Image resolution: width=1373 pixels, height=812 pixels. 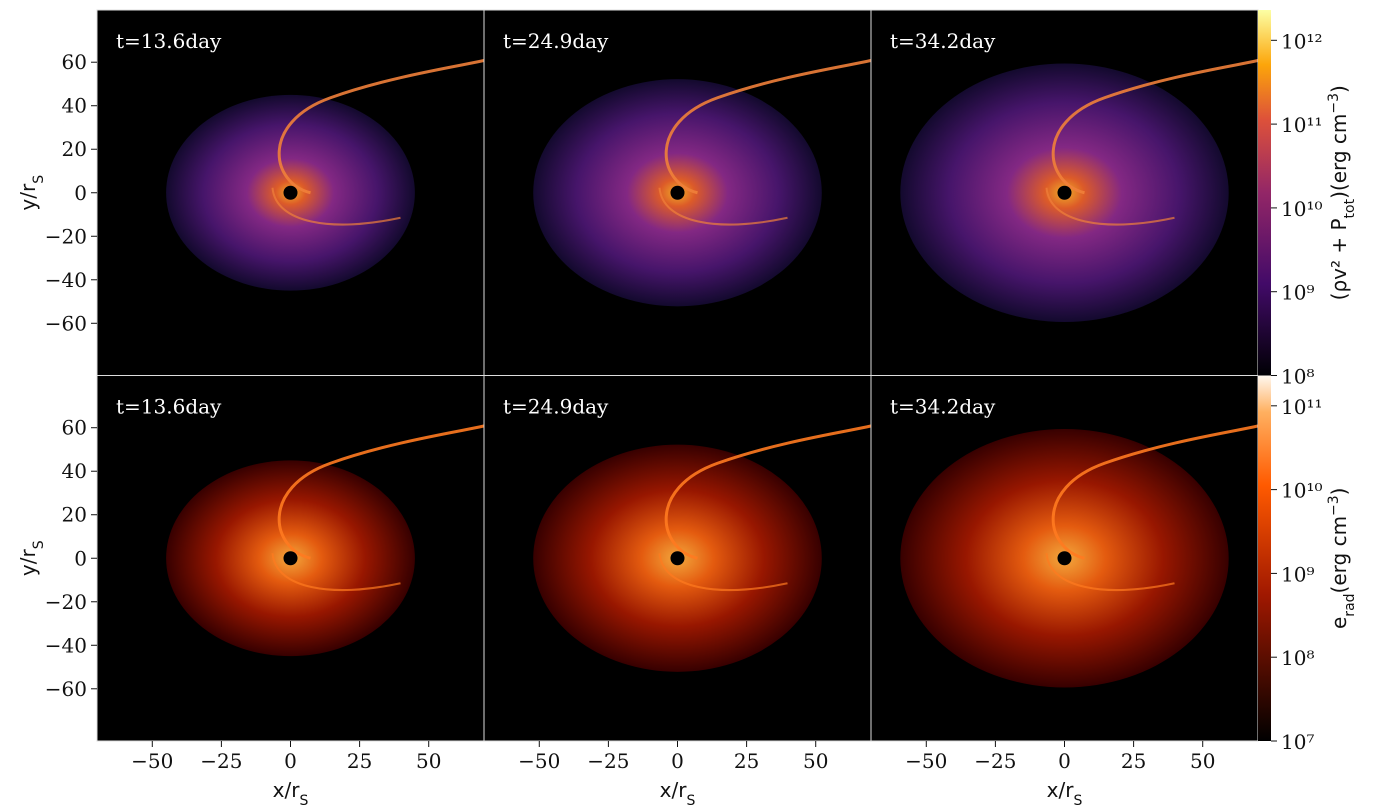 I want to click on colorbar-tick-label: 10⁷, so click(x=1297, y=742).